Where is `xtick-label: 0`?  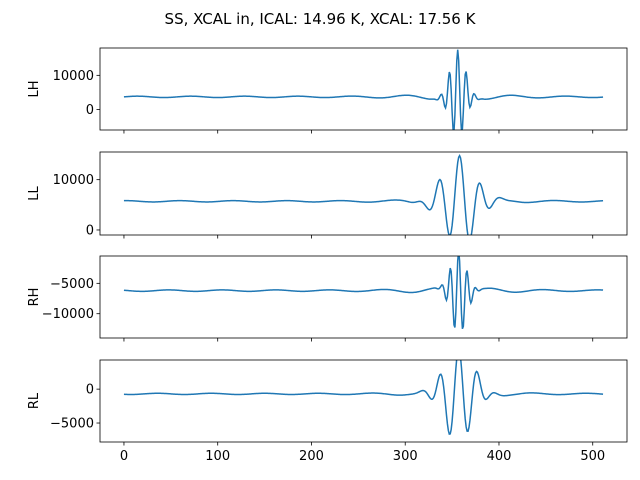
xtick-label: 0 is located at coordinates (124, 456).